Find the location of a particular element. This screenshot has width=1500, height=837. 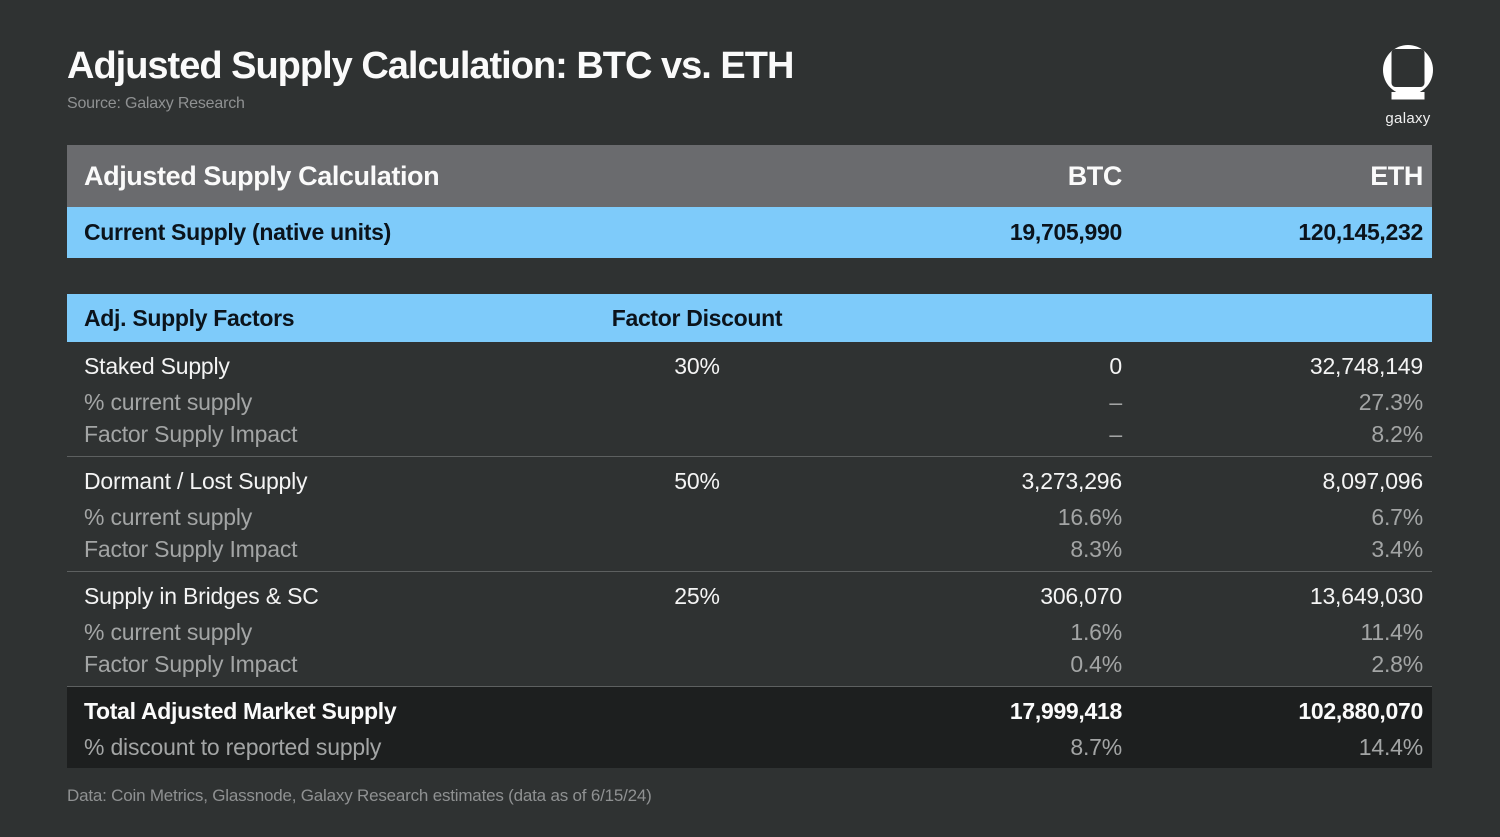

total-btc-value: 17,999,418 is located at coordinates (1065, 710).